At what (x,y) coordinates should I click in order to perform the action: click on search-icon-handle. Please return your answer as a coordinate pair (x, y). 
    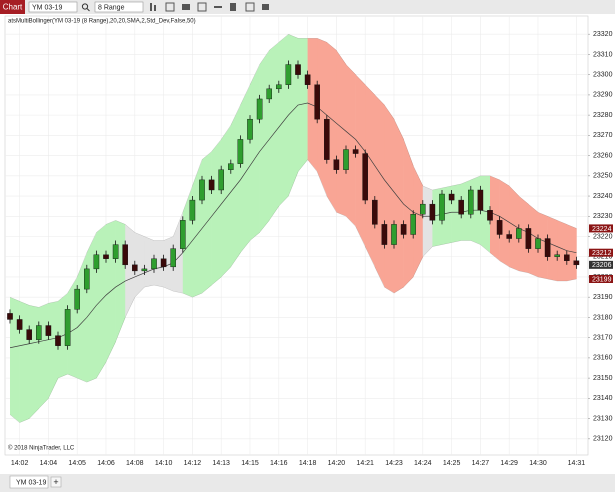
    Looking at the image, I should click on (88, 10).